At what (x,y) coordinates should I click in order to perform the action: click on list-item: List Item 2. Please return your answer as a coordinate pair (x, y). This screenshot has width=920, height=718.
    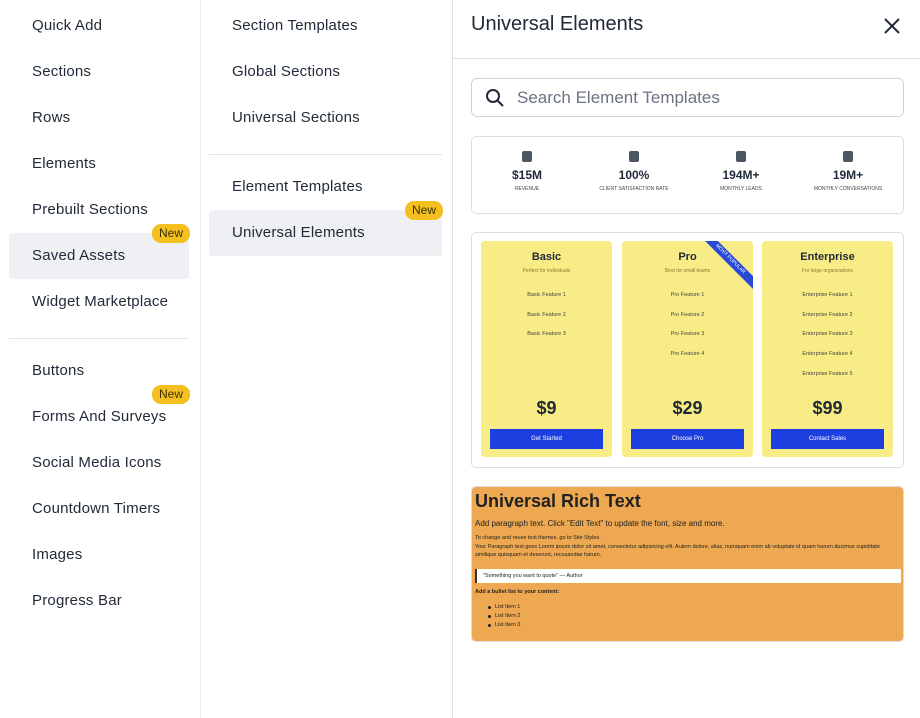
    Looking at the image, I should click on (508, 616).